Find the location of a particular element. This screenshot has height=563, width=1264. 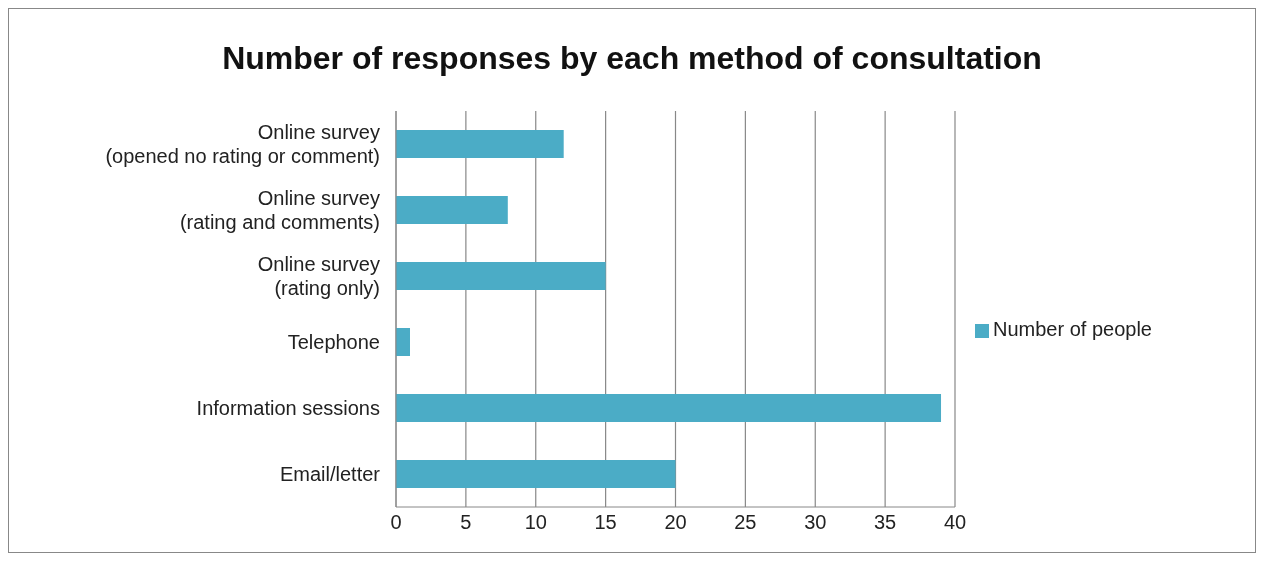

y-tick-label: Information sessions is located at coordinates (288, 408).